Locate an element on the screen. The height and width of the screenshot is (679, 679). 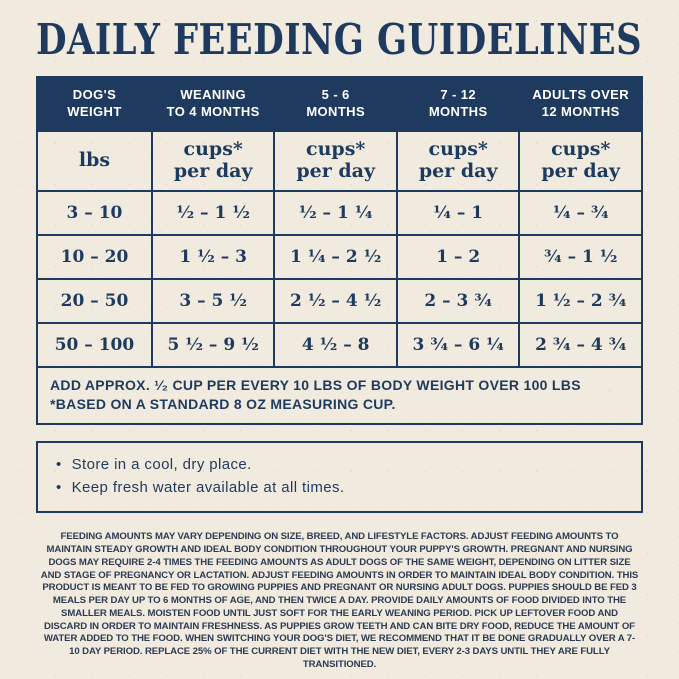
header-line: WEIGHT is located at coordinates (94, 111).